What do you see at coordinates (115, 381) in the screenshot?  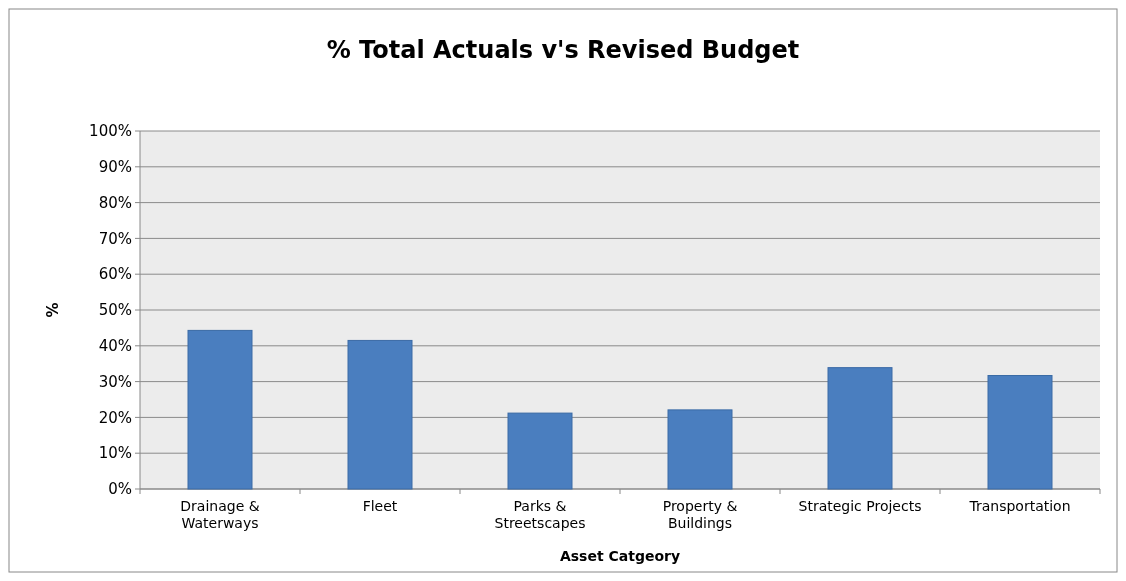 I see `y-tick-label: 30%` at bounding box center [115, 381].